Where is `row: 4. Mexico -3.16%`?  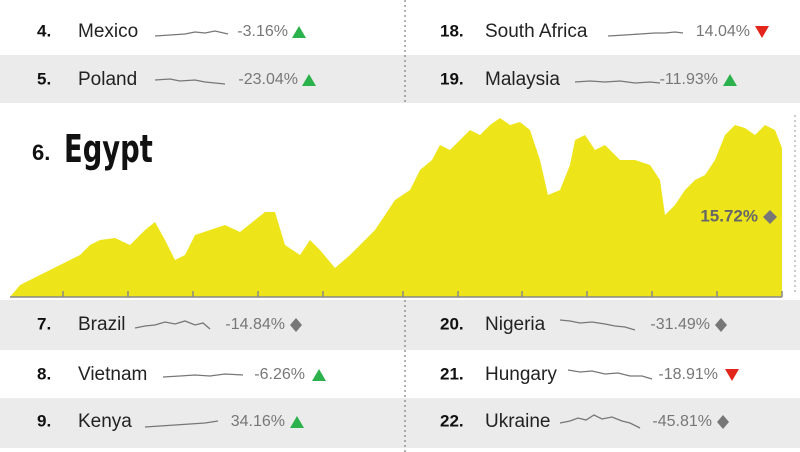 row: 4. Mexico -3.16% is located at coordinates (171, 31).